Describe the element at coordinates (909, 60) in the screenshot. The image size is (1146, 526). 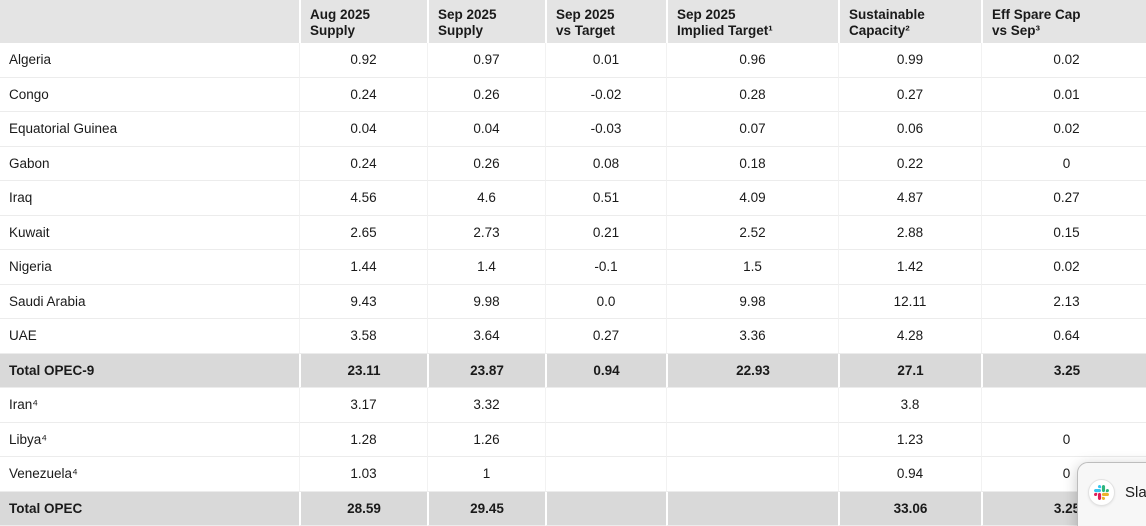
I see `row-value-sustainable-capacity: 0.99` at that location.